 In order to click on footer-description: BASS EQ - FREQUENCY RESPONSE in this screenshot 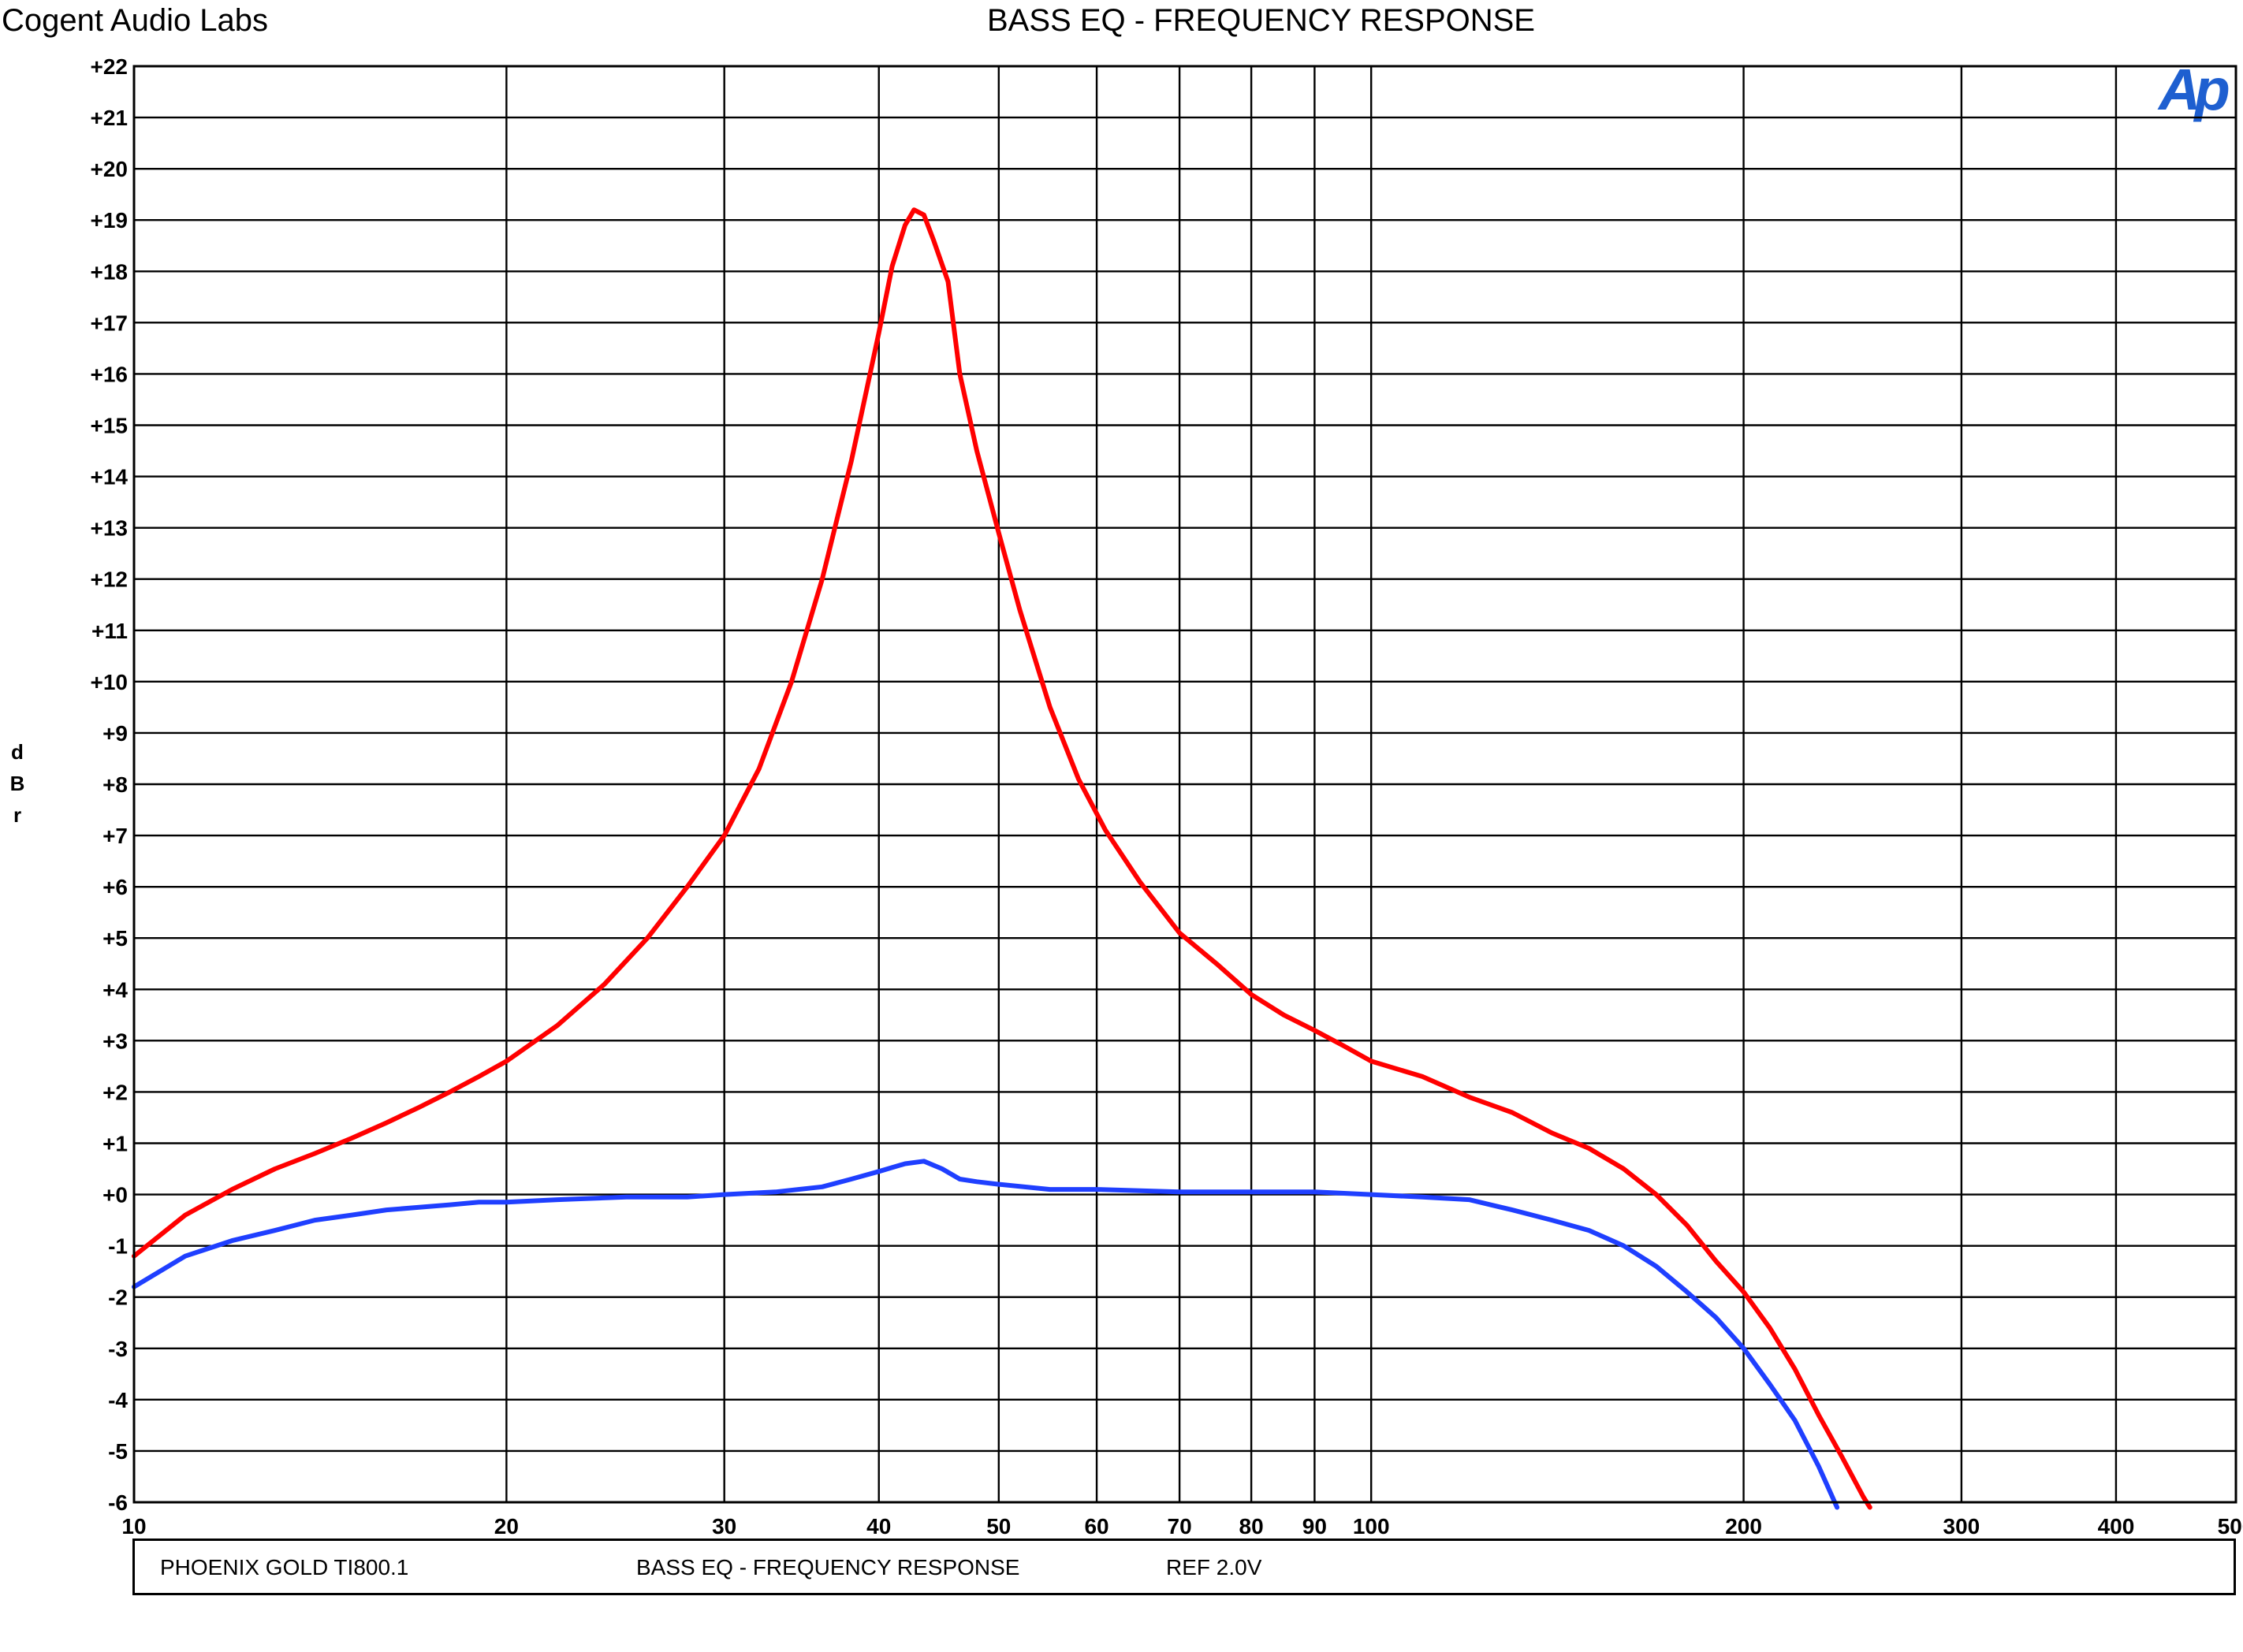, I will do `click(828, 1567)`.